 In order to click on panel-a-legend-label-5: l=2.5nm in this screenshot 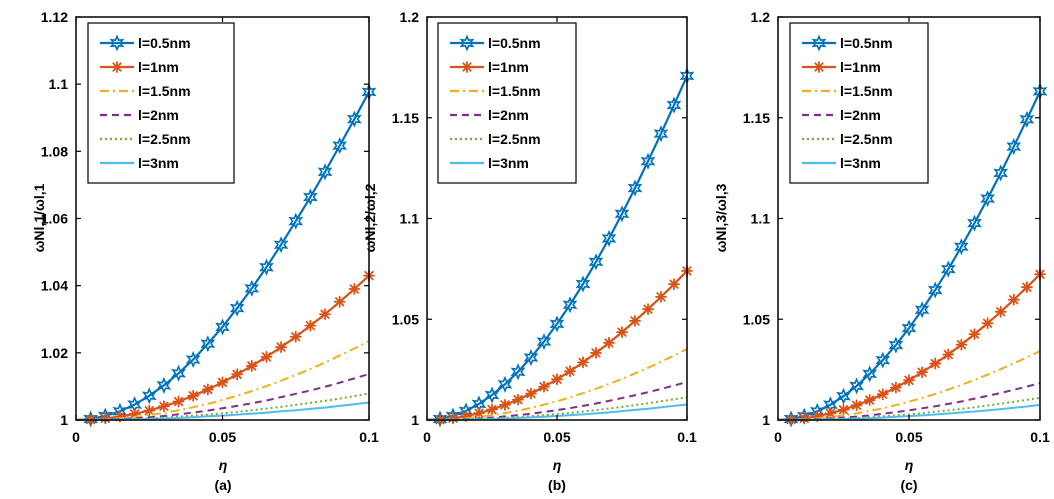, I will do `click(164, 139)`.